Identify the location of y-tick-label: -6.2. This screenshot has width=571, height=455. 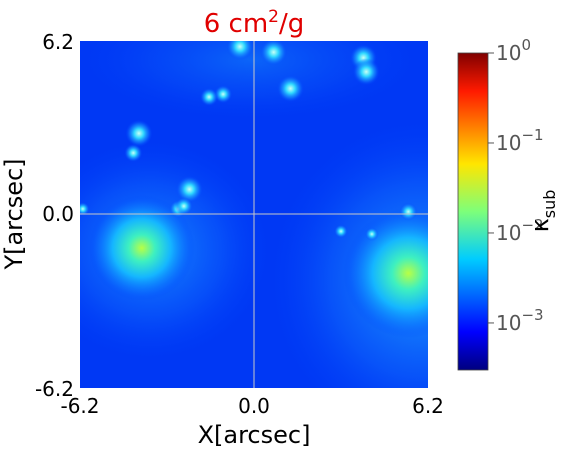
(54, 389).